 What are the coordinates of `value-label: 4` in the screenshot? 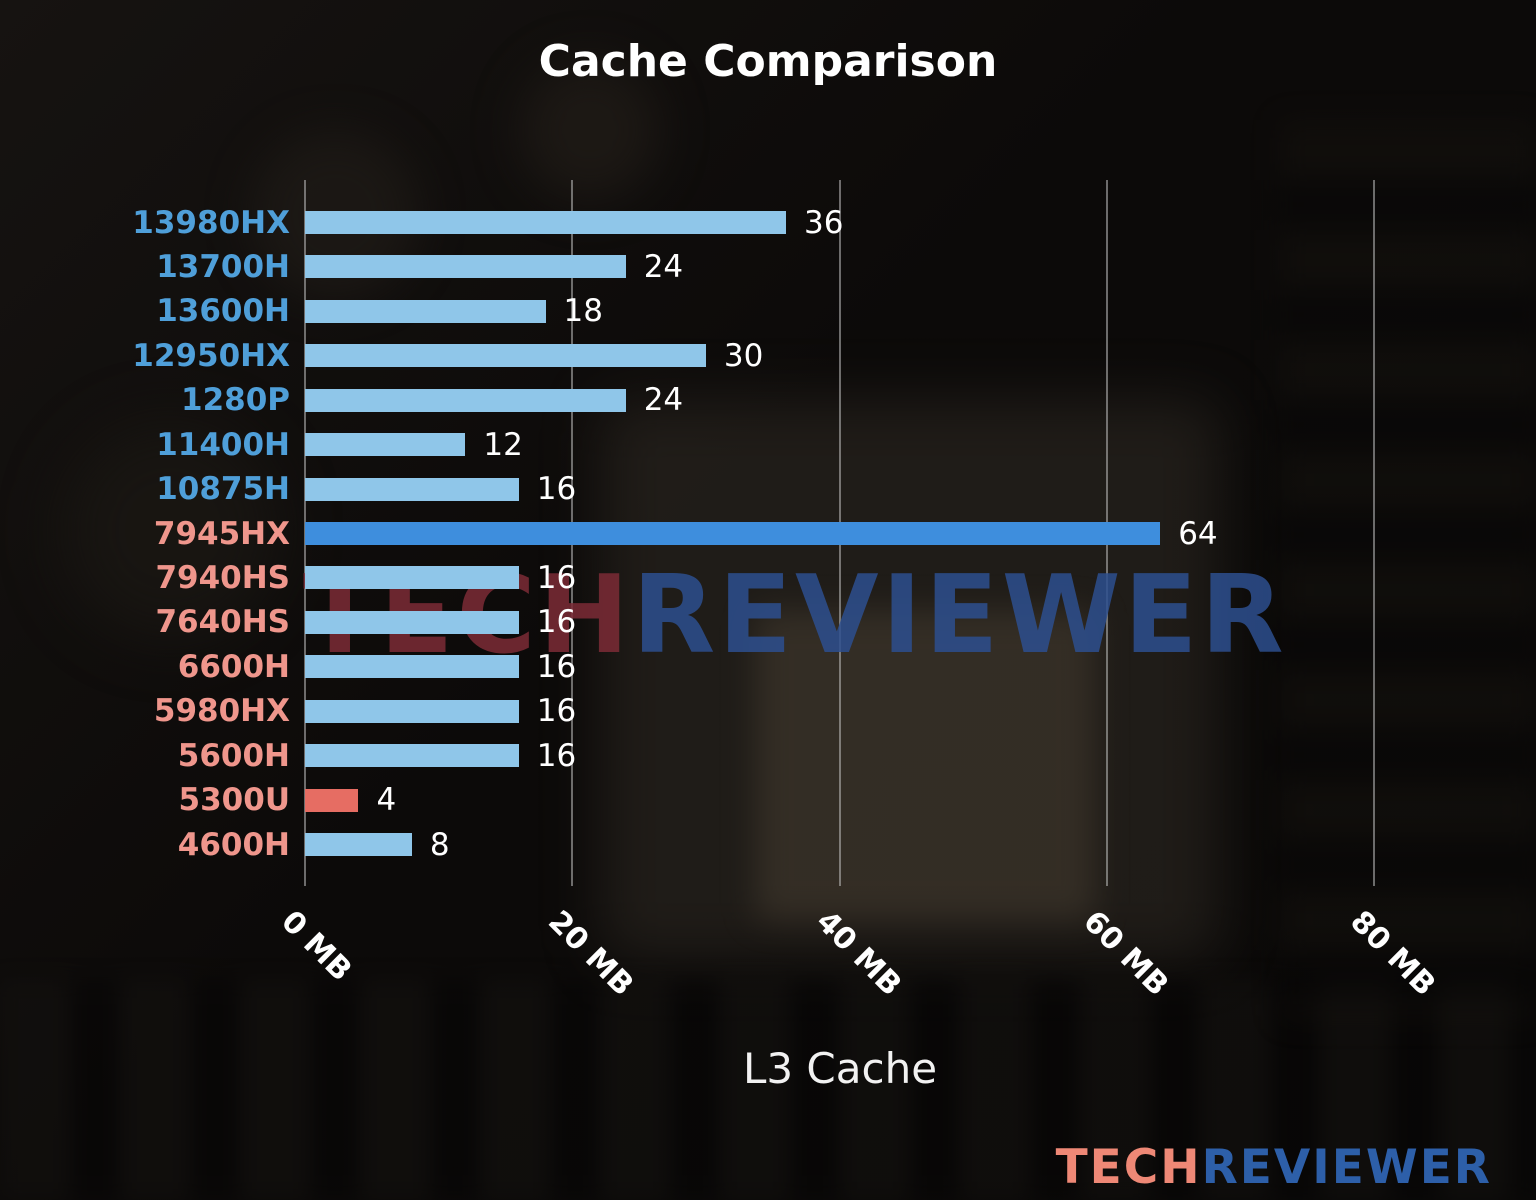 It's located at (386, 800).